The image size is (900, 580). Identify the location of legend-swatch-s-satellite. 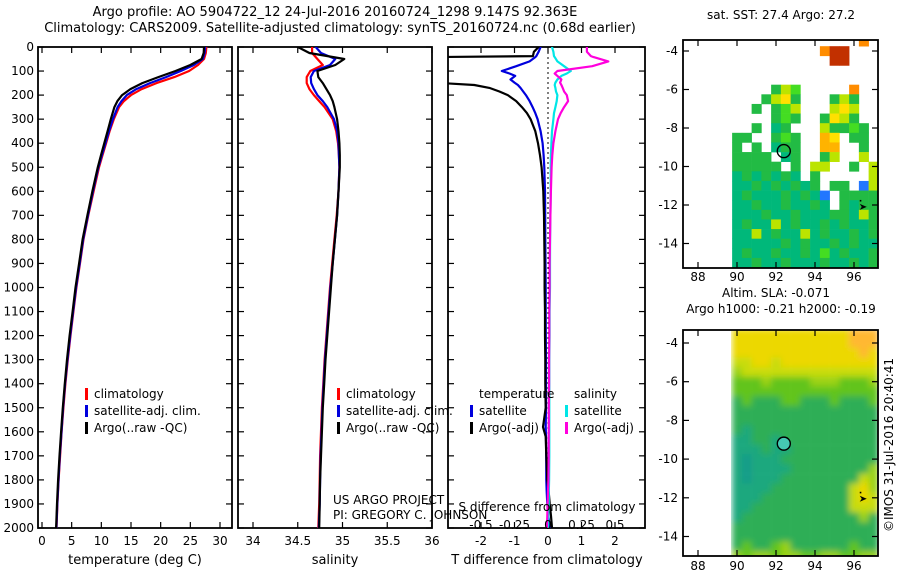
(566, 411).